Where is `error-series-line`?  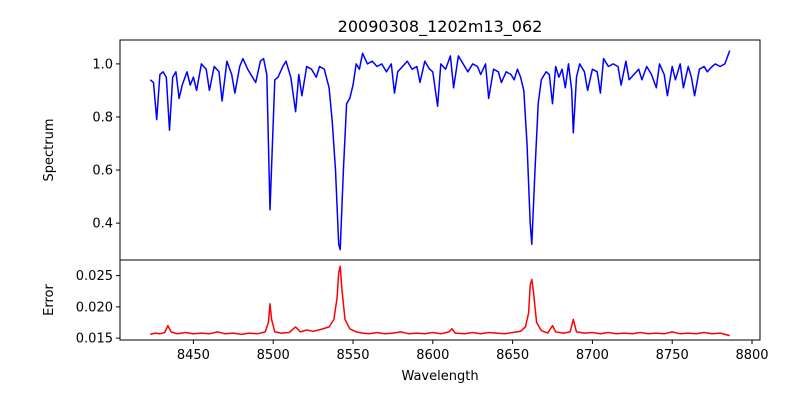
error-series-line is located at coordinates (440, 301).